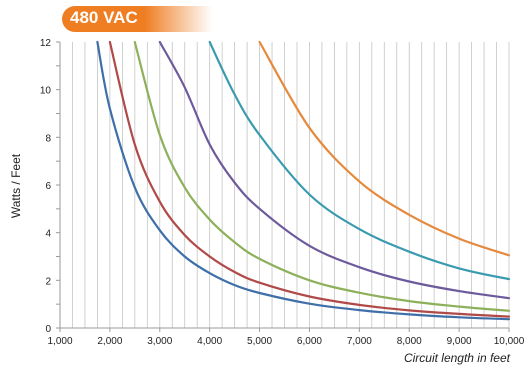  Describe the element at coordinates (48, 234) in the screenshot. I see `y-tick-label: 4` at that location.